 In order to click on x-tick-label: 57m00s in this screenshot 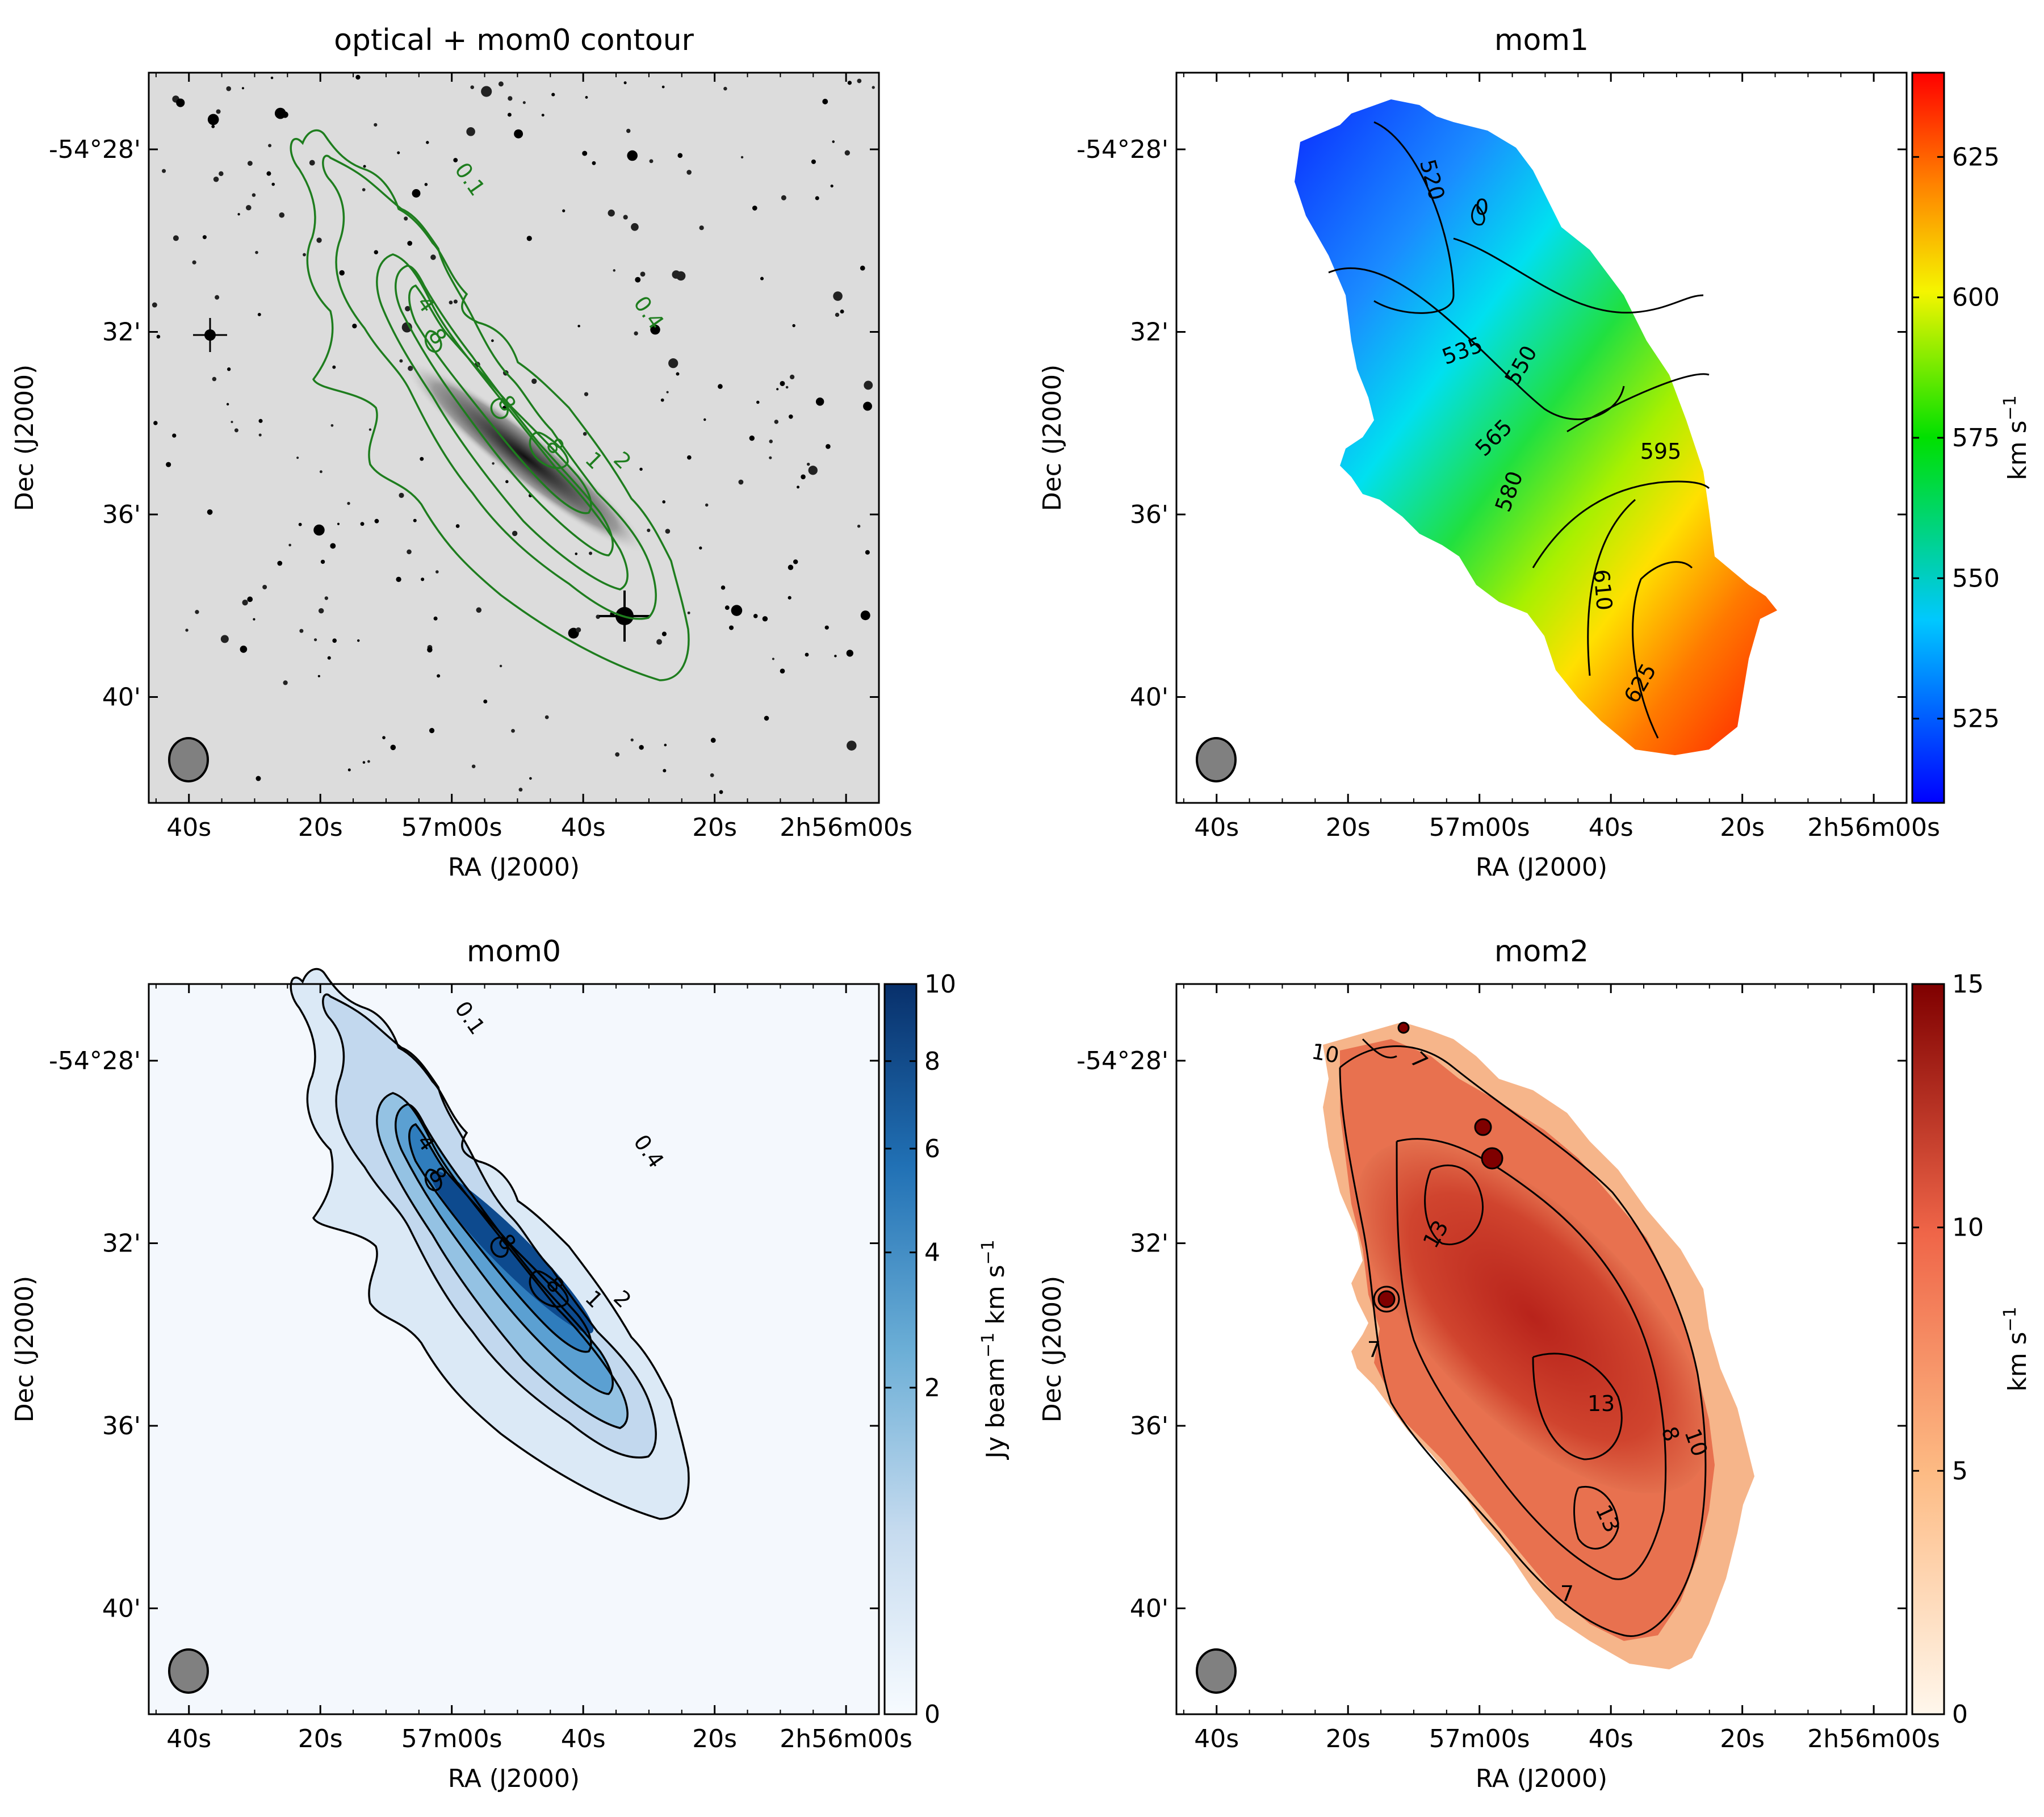, I will do `click(1479, 827)`.